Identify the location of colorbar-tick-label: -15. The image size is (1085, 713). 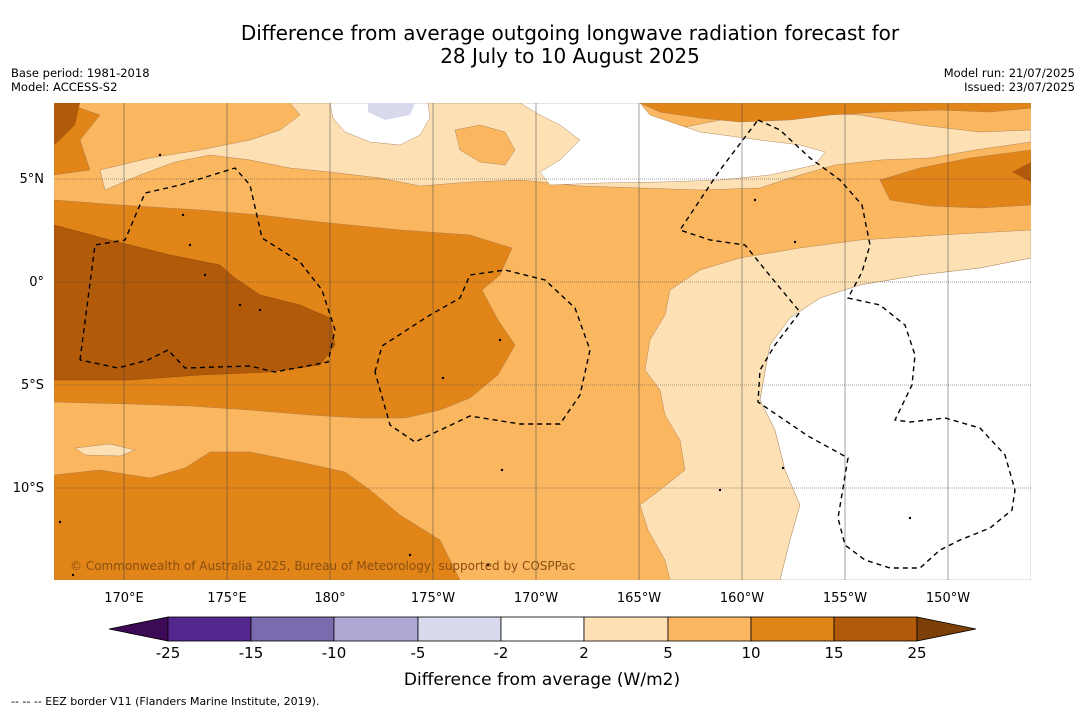
(251, 653).